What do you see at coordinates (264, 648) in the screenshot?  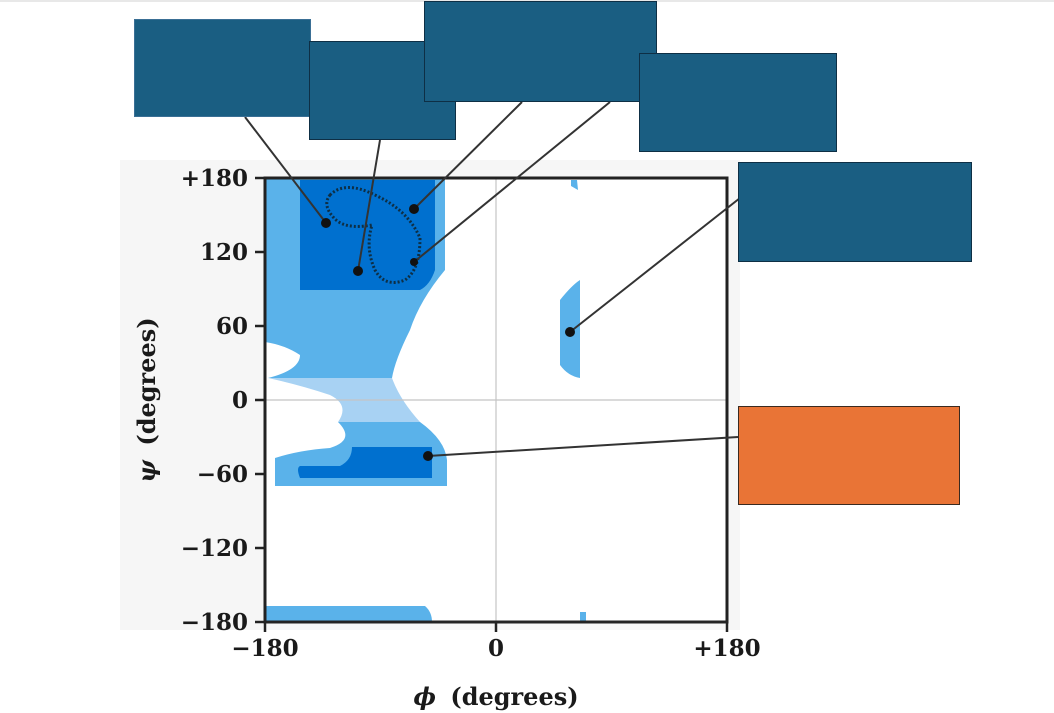 I see `x-tick-label: −180` at bounding box center [264, 648].